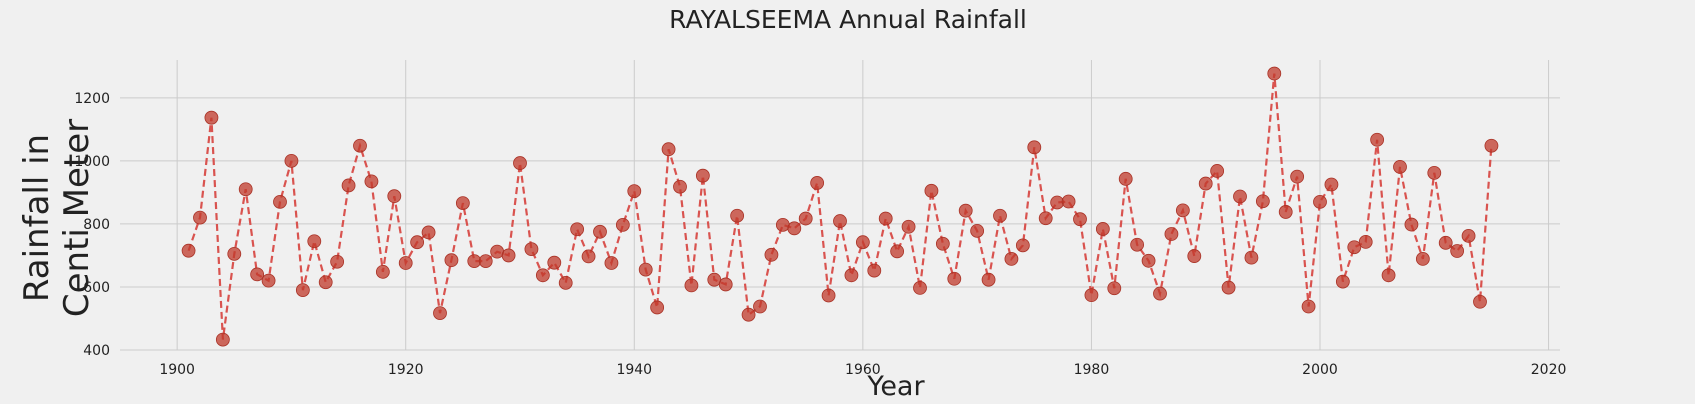  What do you see at coordinates (177, 370) in the screenshot?
I see `x-tick-label: 1900` at bounding box center [177, 370].